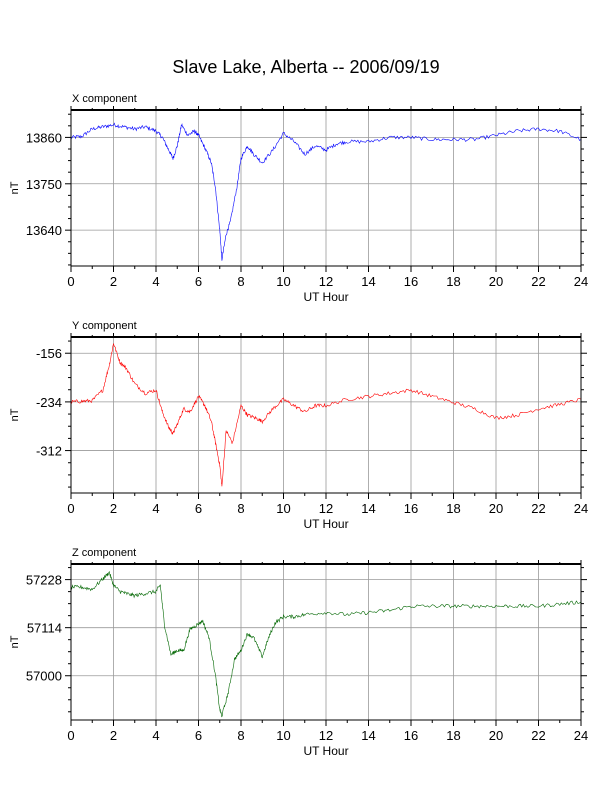  I want to click on y-tick-label: -312, so click(49, 451).